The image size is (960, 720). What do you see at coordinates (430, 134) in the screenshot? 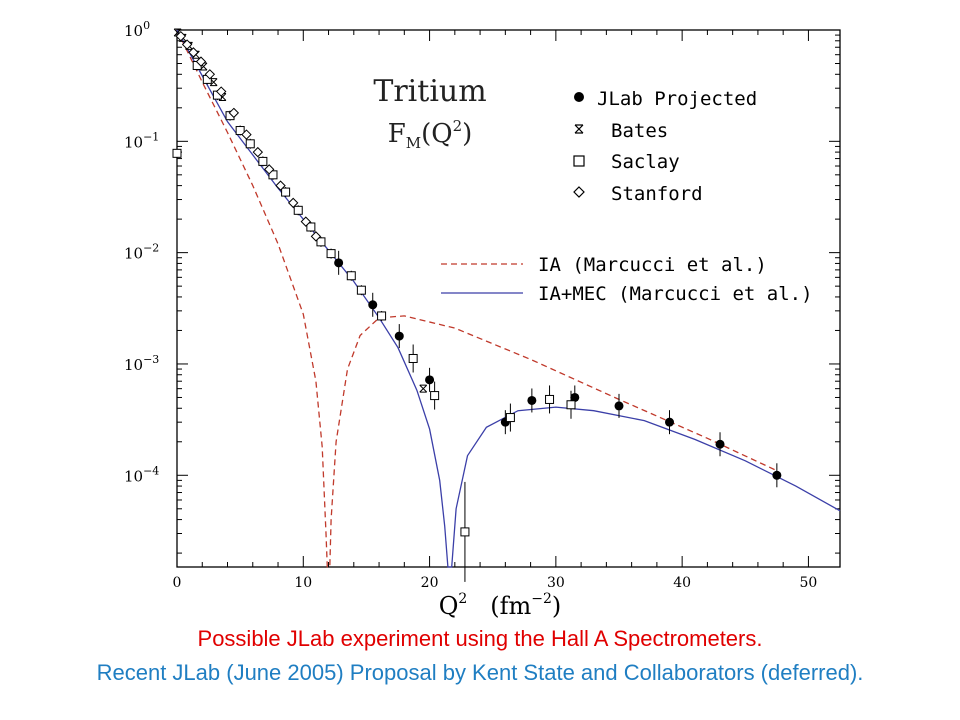
I see `chart-title-line2: FM(Q2)` at bounding box center [430, 134].